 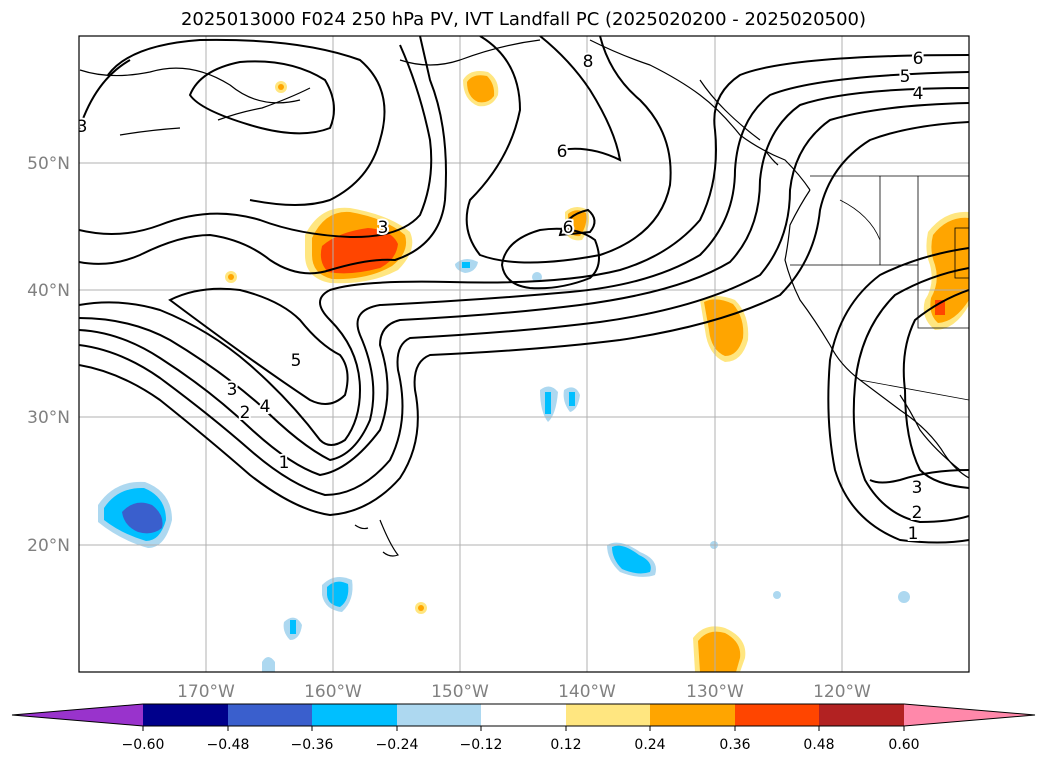 I want to click on lon-label: 140°W, so click(x=587, y=692).